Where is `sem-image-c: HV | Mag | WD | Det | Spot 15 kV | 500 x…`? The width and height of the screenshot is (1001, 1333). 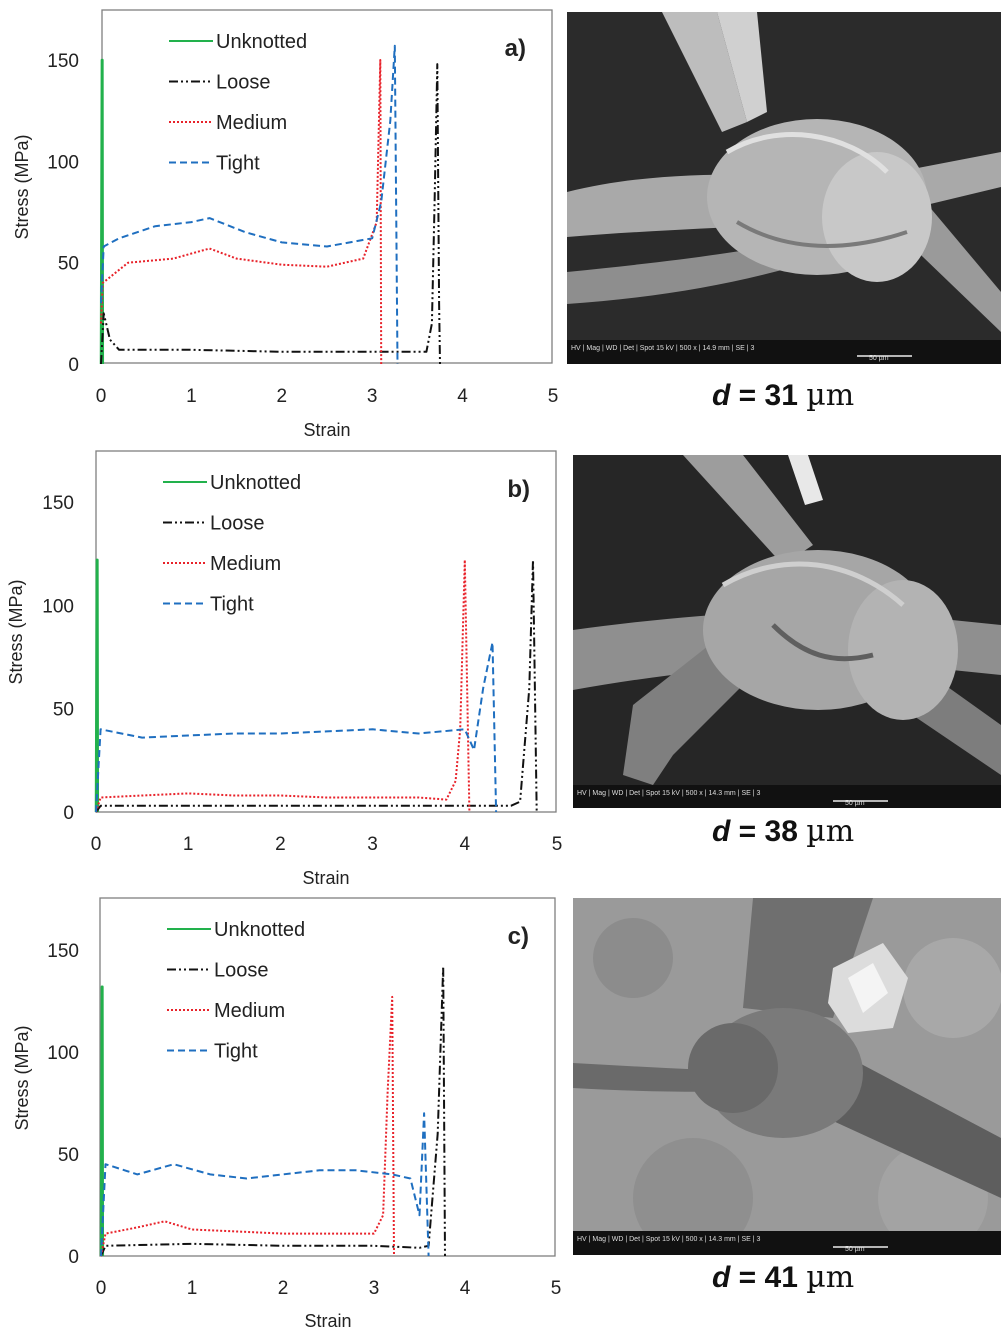 sem-image-c: HV | Mag | WD | Det | Spot 15 kV | 500 x… is located at coordinates (787, 1076).